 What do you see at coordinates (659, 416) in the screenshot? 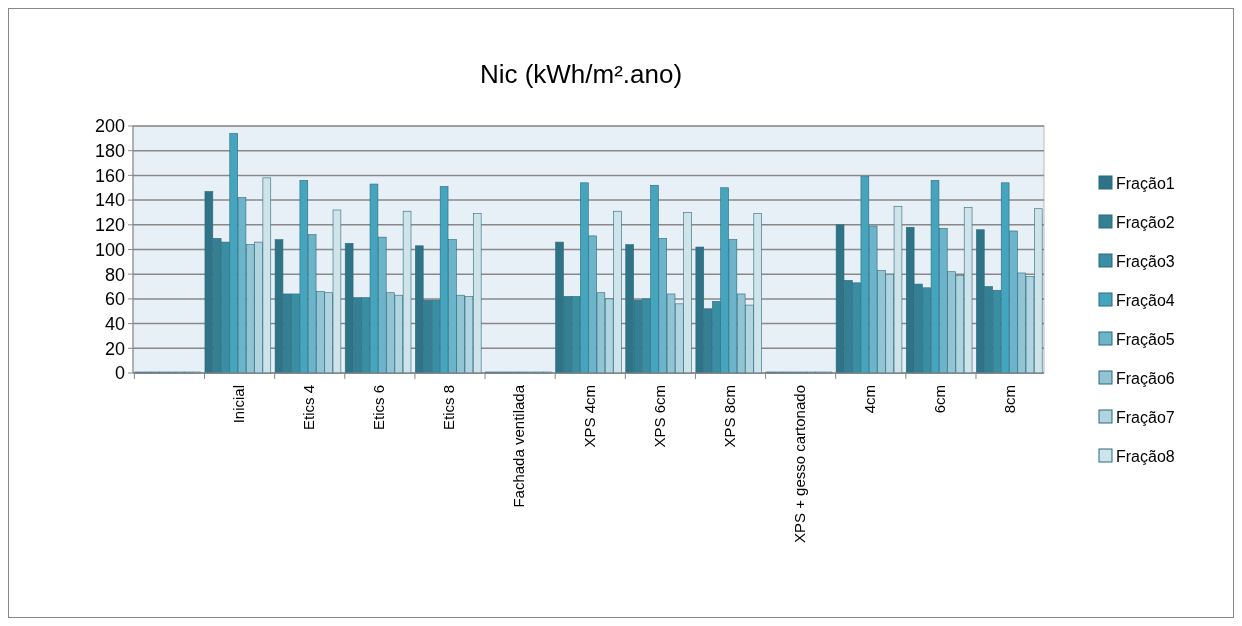
I see `x-tick-label: XPS 6cm` at bounding box center [659, 416].